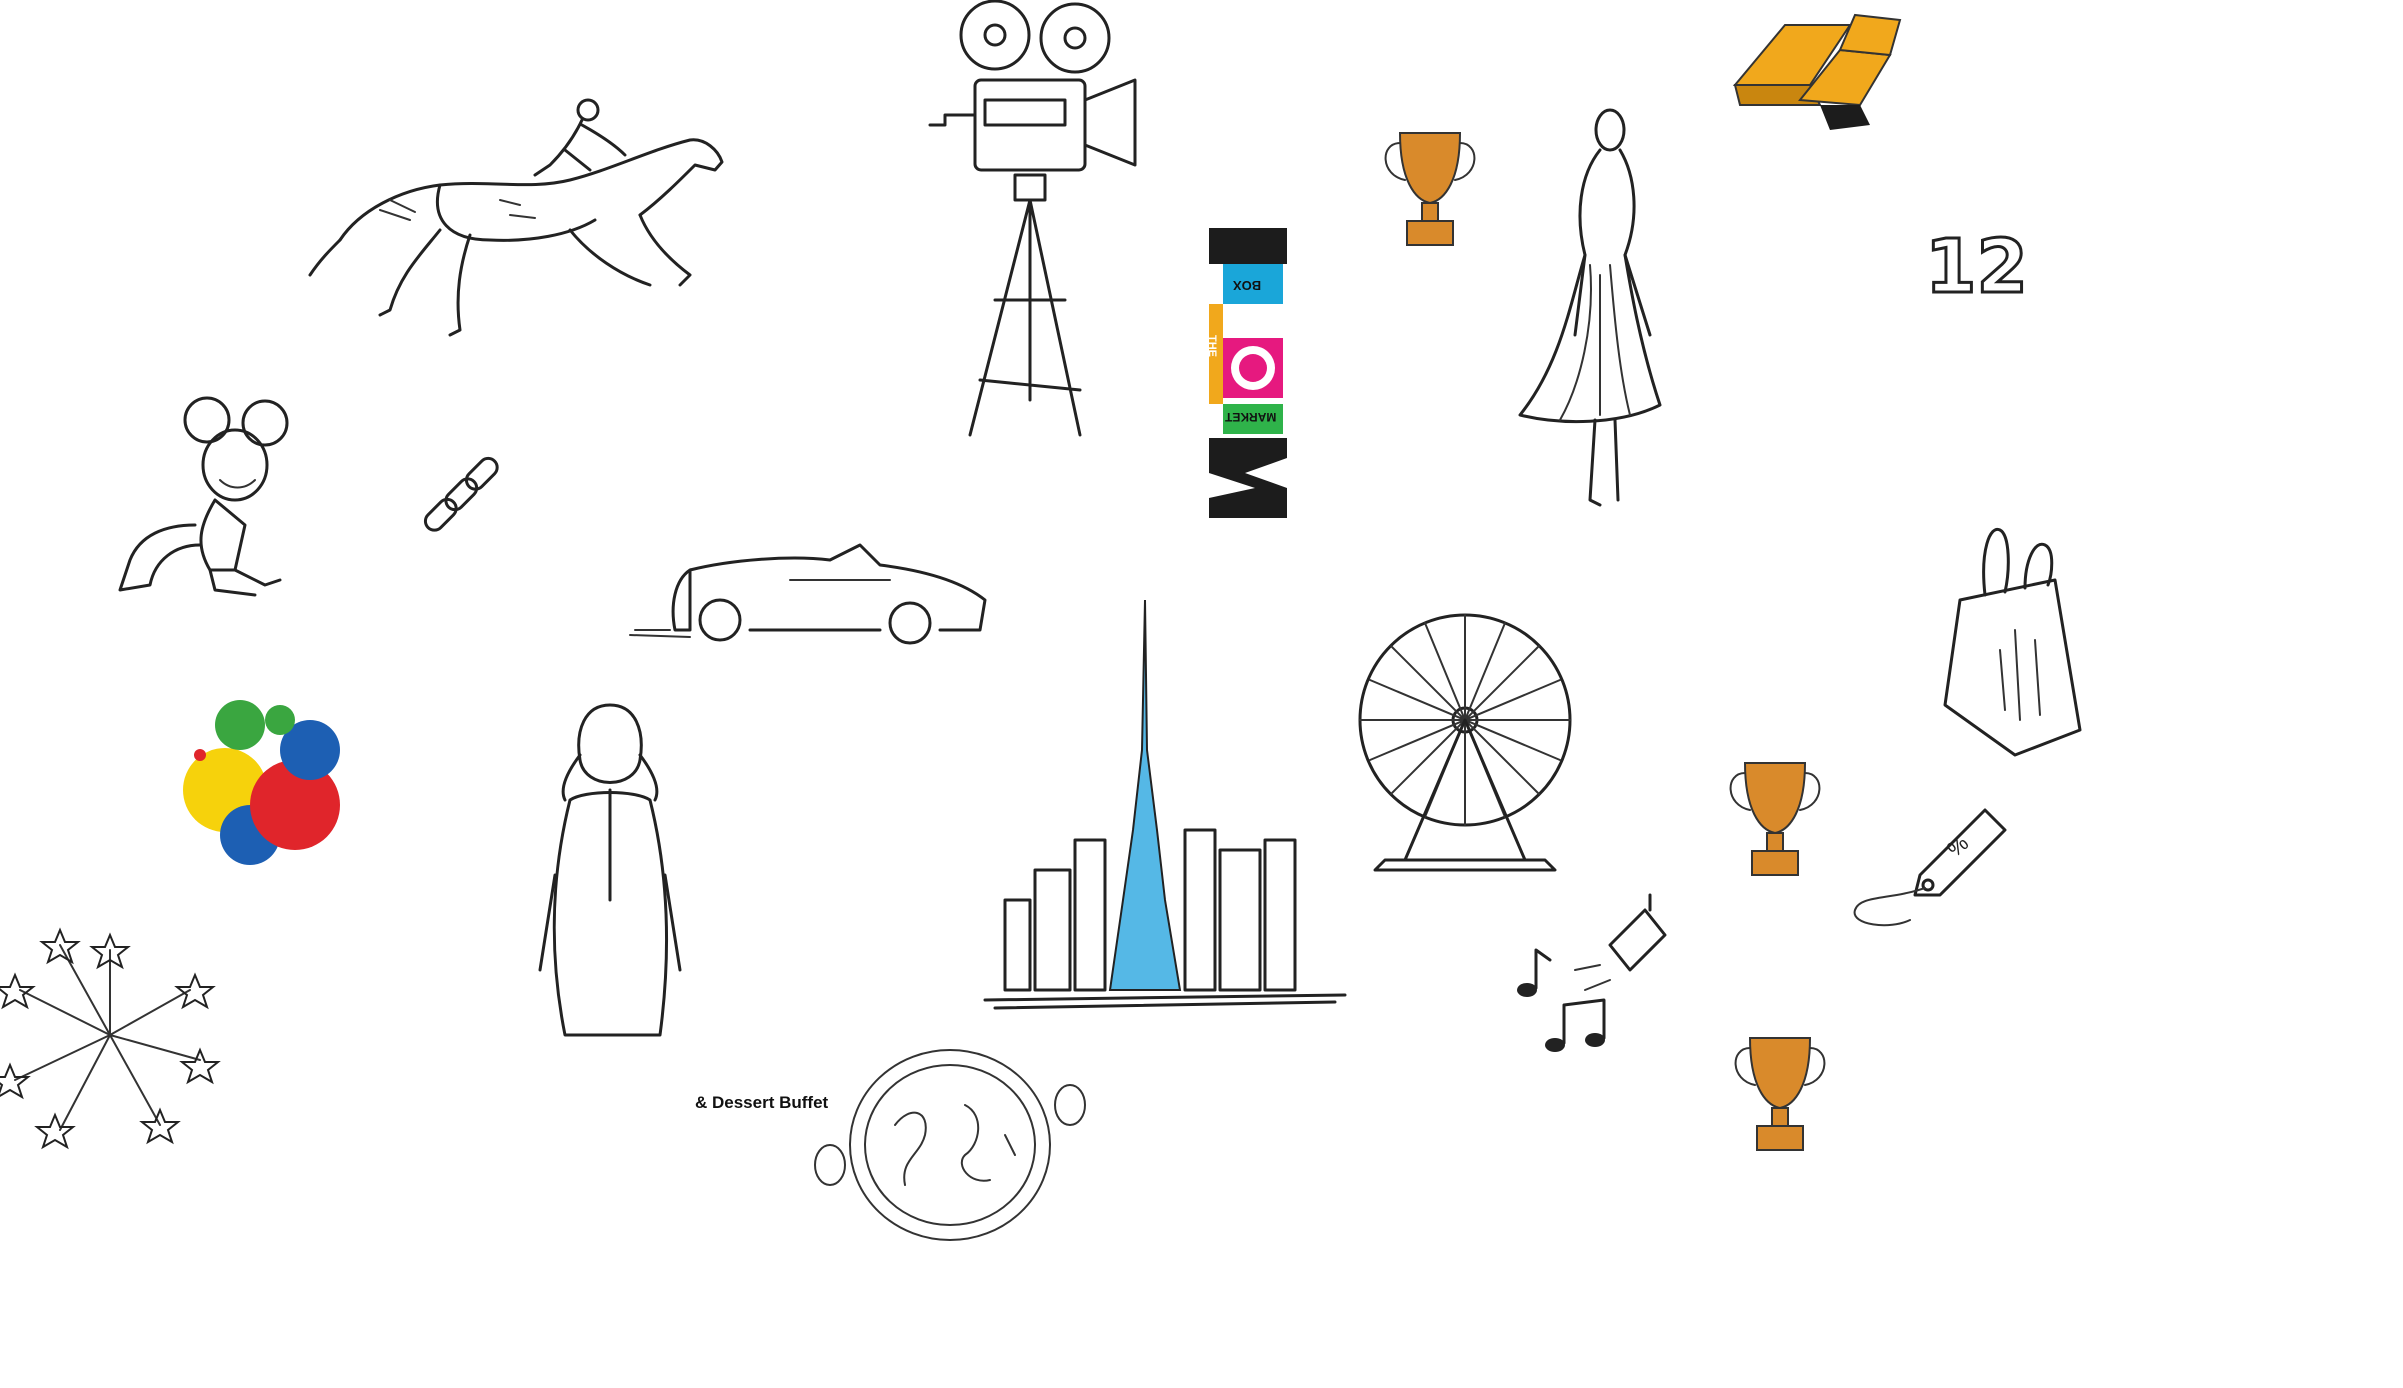  Describe the element at coordinates (262, 782) in the screenshot. I see `color-splash-icon` at that location.